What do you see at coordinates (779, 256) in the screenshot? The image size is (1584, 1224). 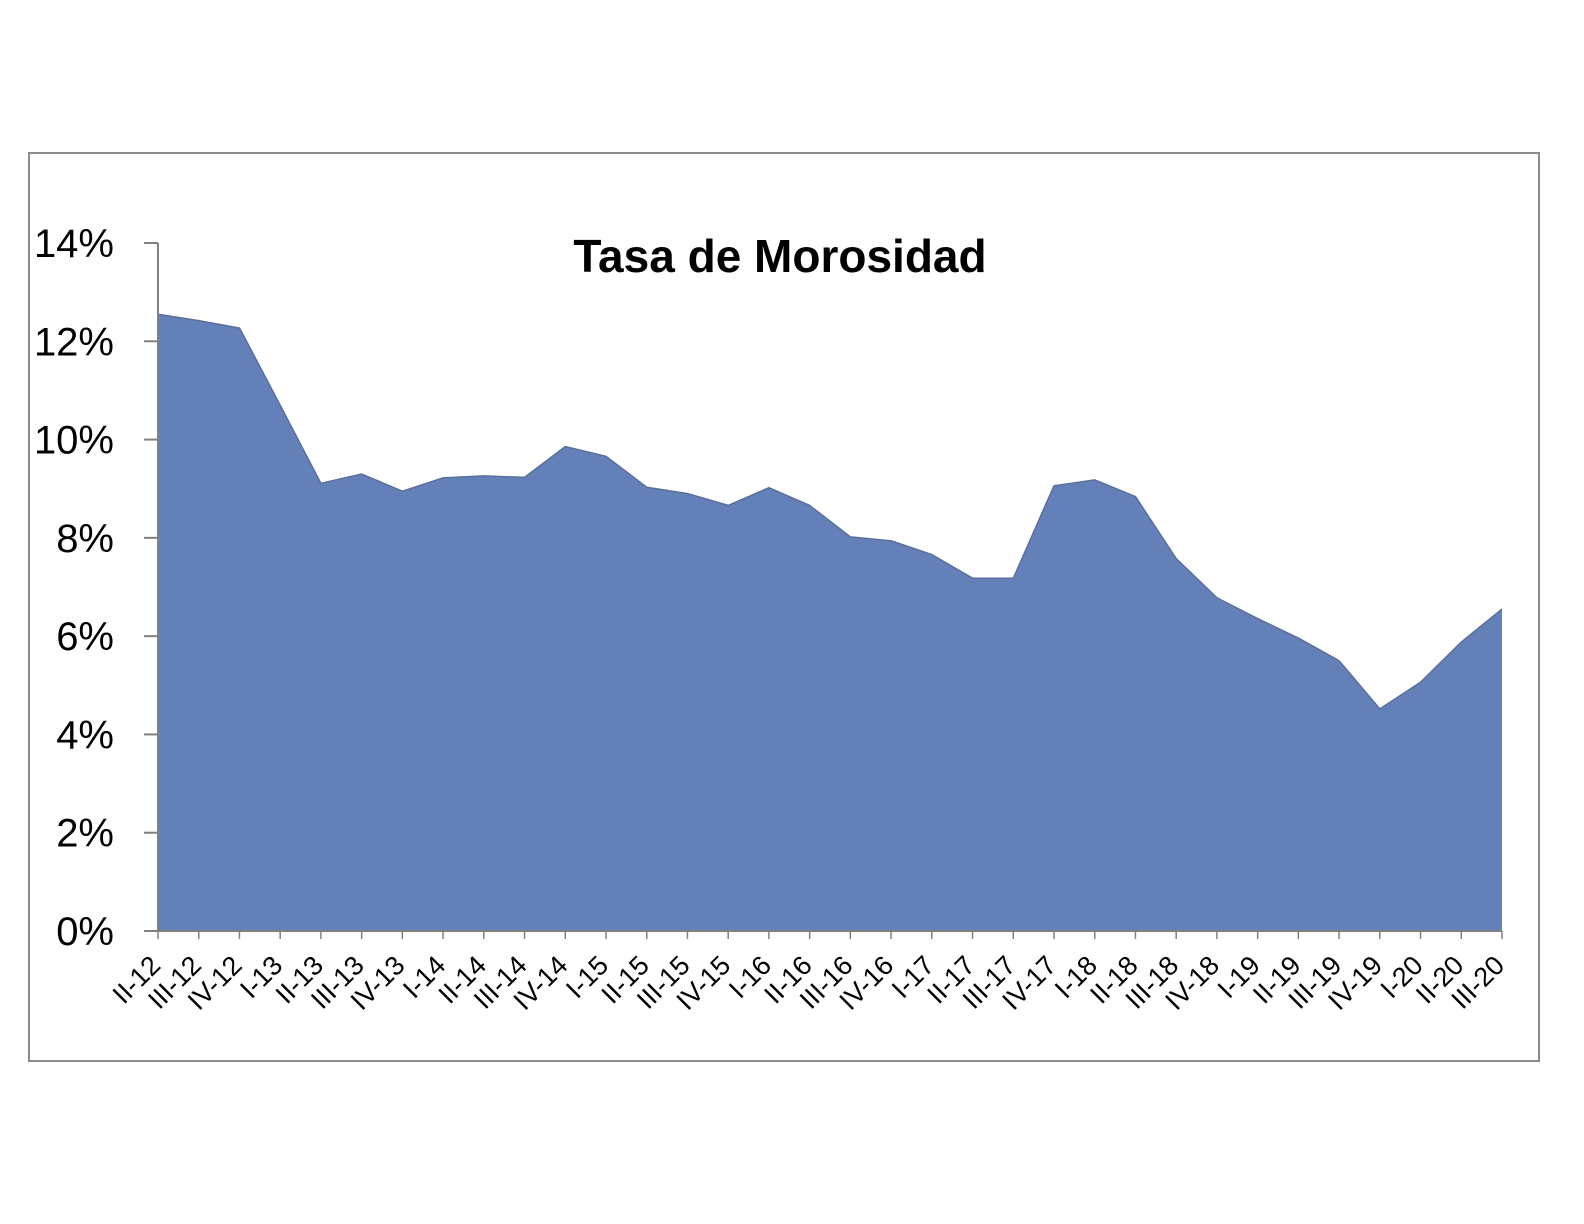 I see `chart-title: Tasa de Morosidad` at bounding box center [779, 256].